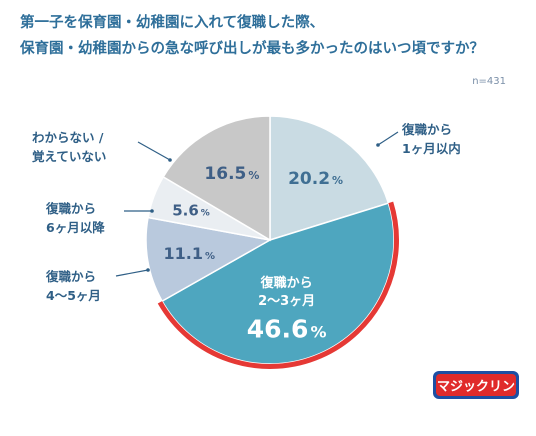 The image size is (536, 436). I want to click on leader-line-1month, so click(388, 138).